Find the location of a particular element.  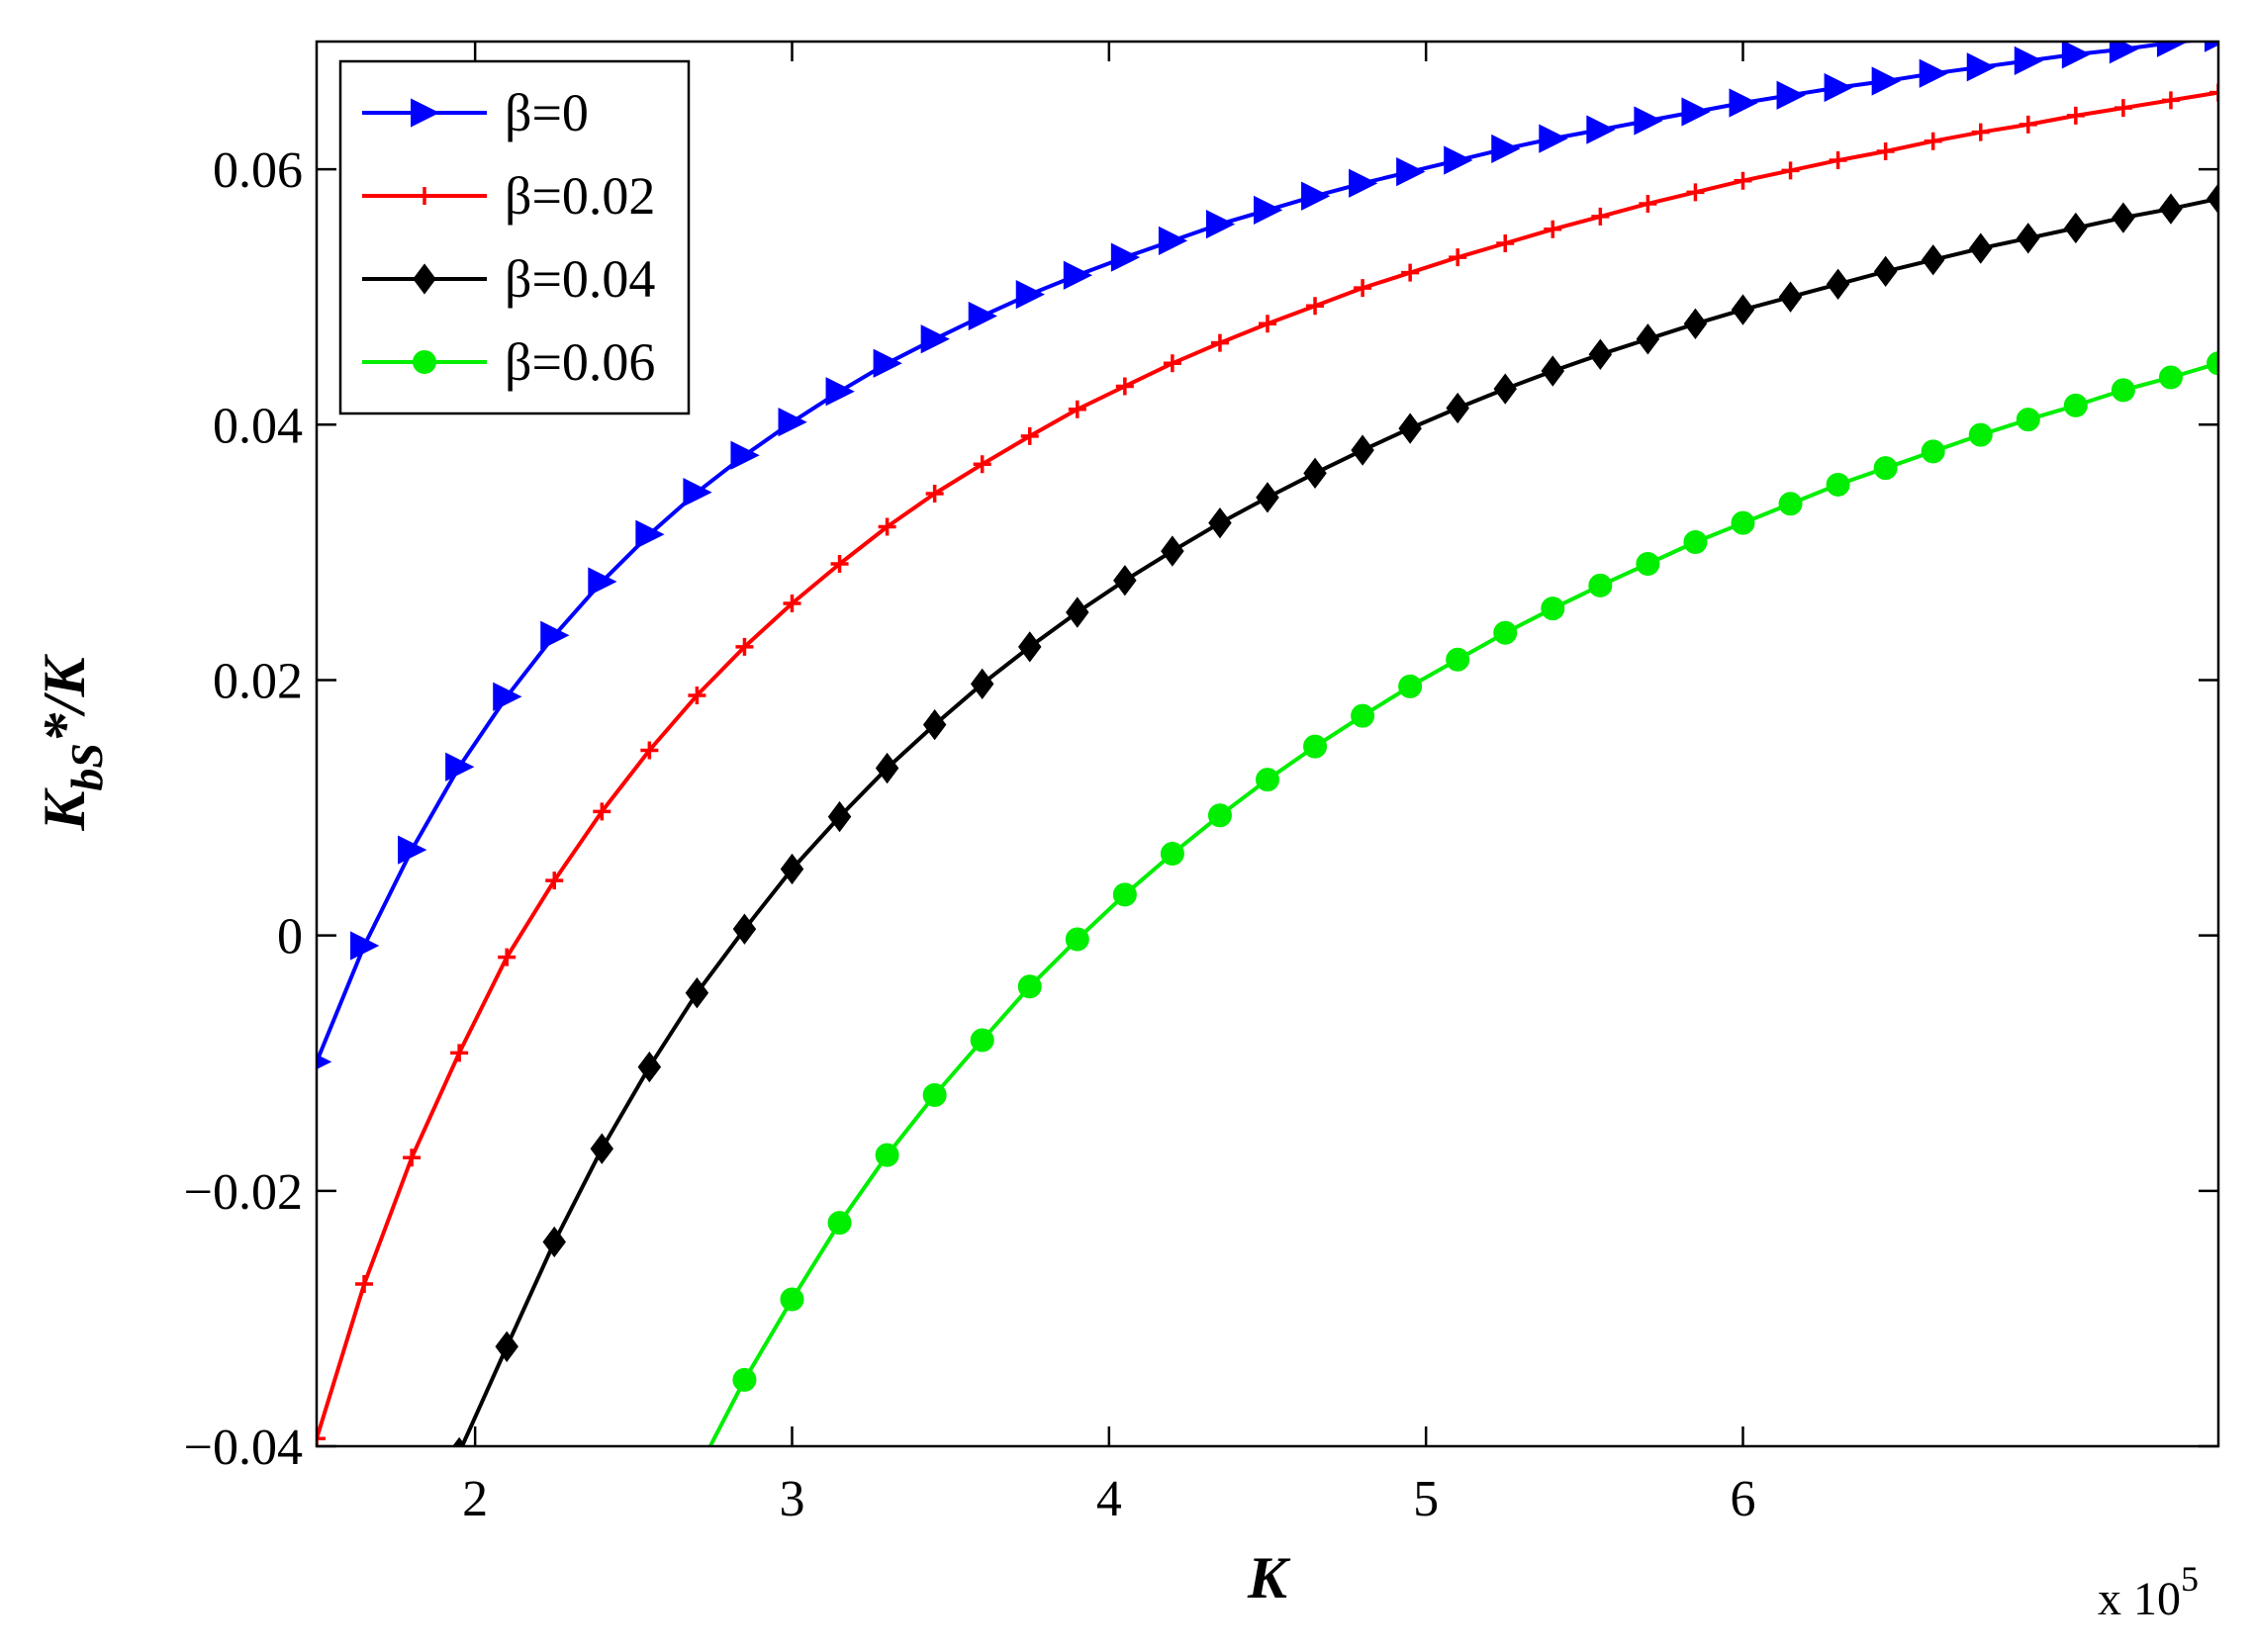

y-tick-label: 0 is located at coordinates (290, 937).